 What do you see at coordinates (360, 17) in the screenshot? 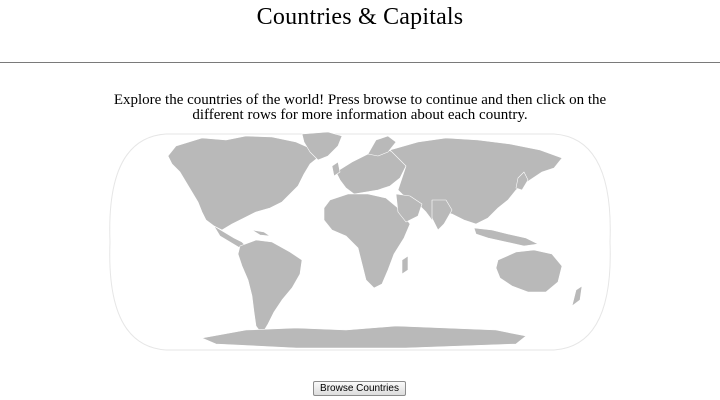
I see `page-title: Countries & Capitals` at bounding box center [360, 17].